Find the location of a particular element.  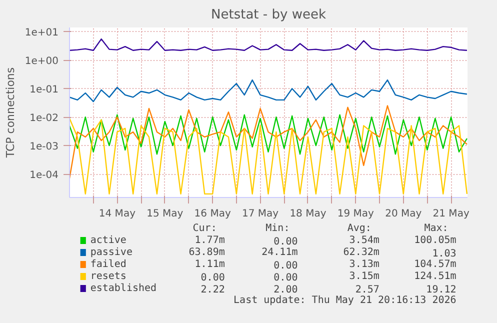

text: 63.89m is located at coordinates (206, 252).